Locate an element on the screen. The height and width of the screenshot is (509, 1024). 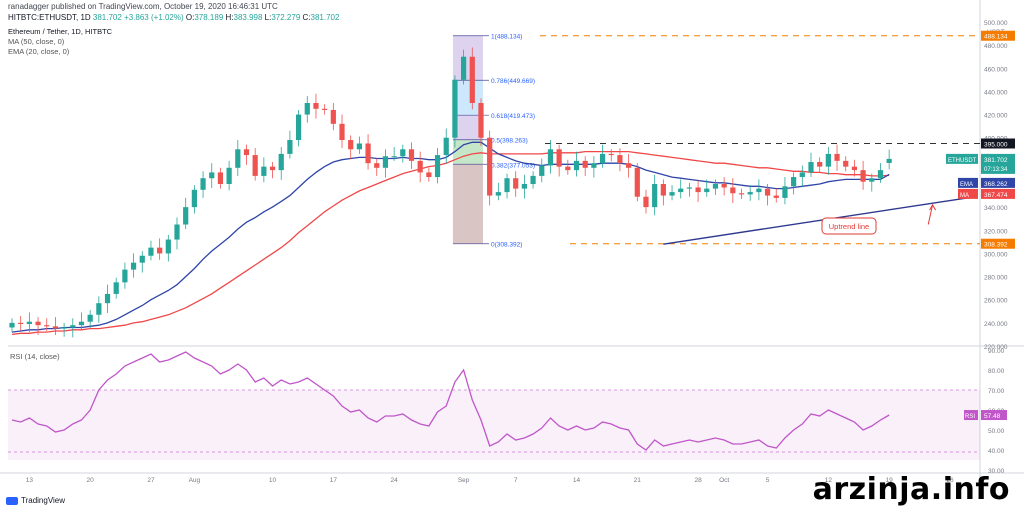
rsi-tick-label: 50.00 is located at coordinates (996, 431).